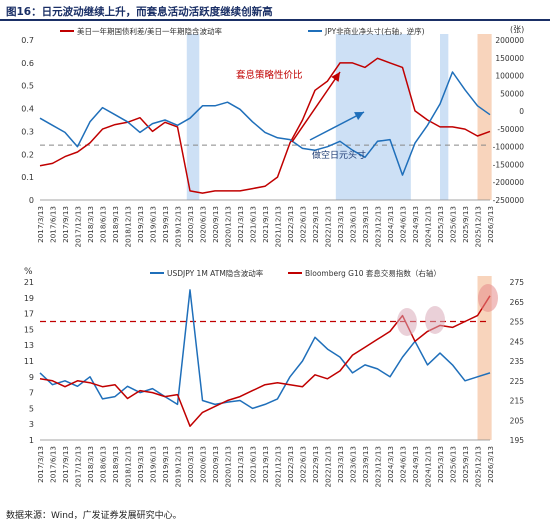 Image resolution: width=550 pixels, height=526 pixels. What do you see at coordinates (90, 224) in the screenshot?
I see `x-tick-label-0: 2018/3/13` at bounding box center [90, 224].